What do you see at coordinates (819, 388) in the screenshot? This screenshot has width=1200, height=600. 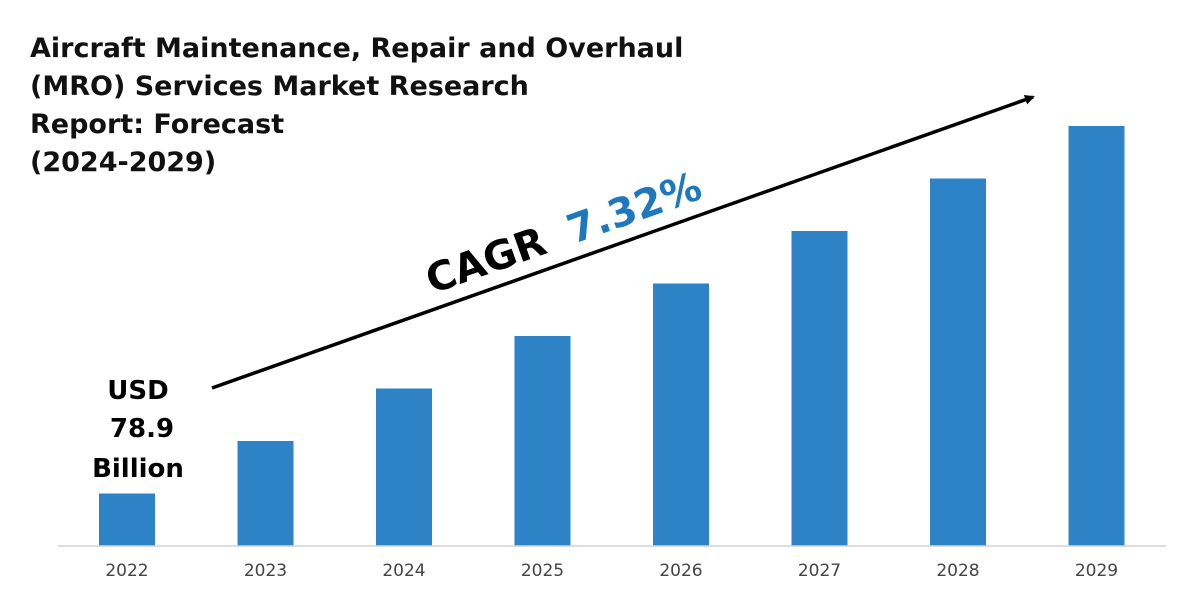 I see `bar-2027` at bounding box center [819, 388].